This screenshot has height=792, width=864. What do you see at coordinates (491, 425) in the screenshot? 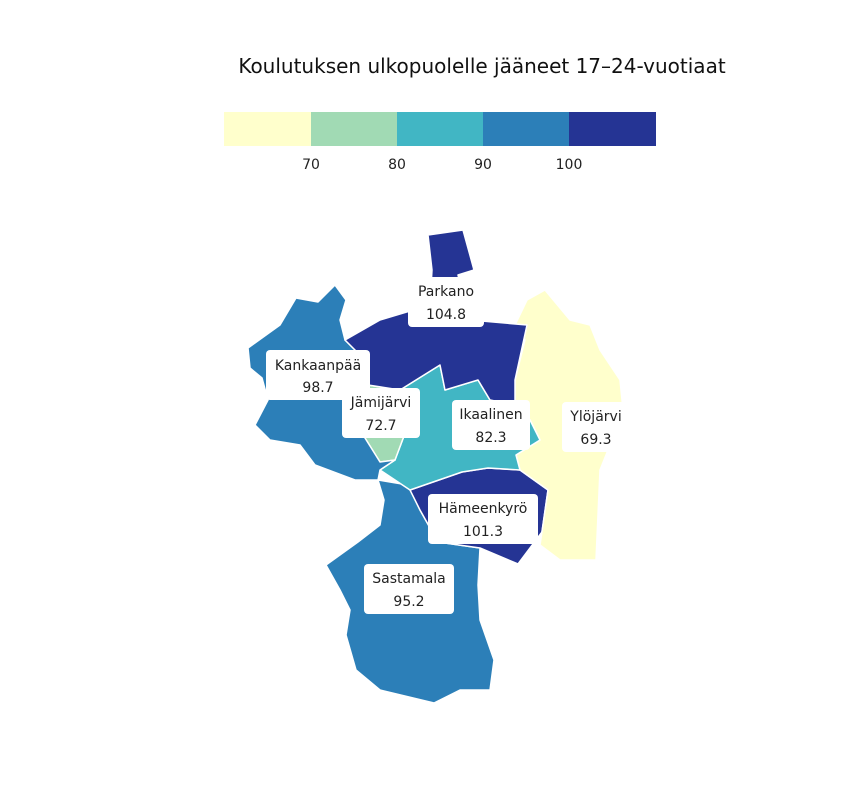
I see `label-ikaalinen: Ikaalinen 82.3` at bounding box center [491, 425].